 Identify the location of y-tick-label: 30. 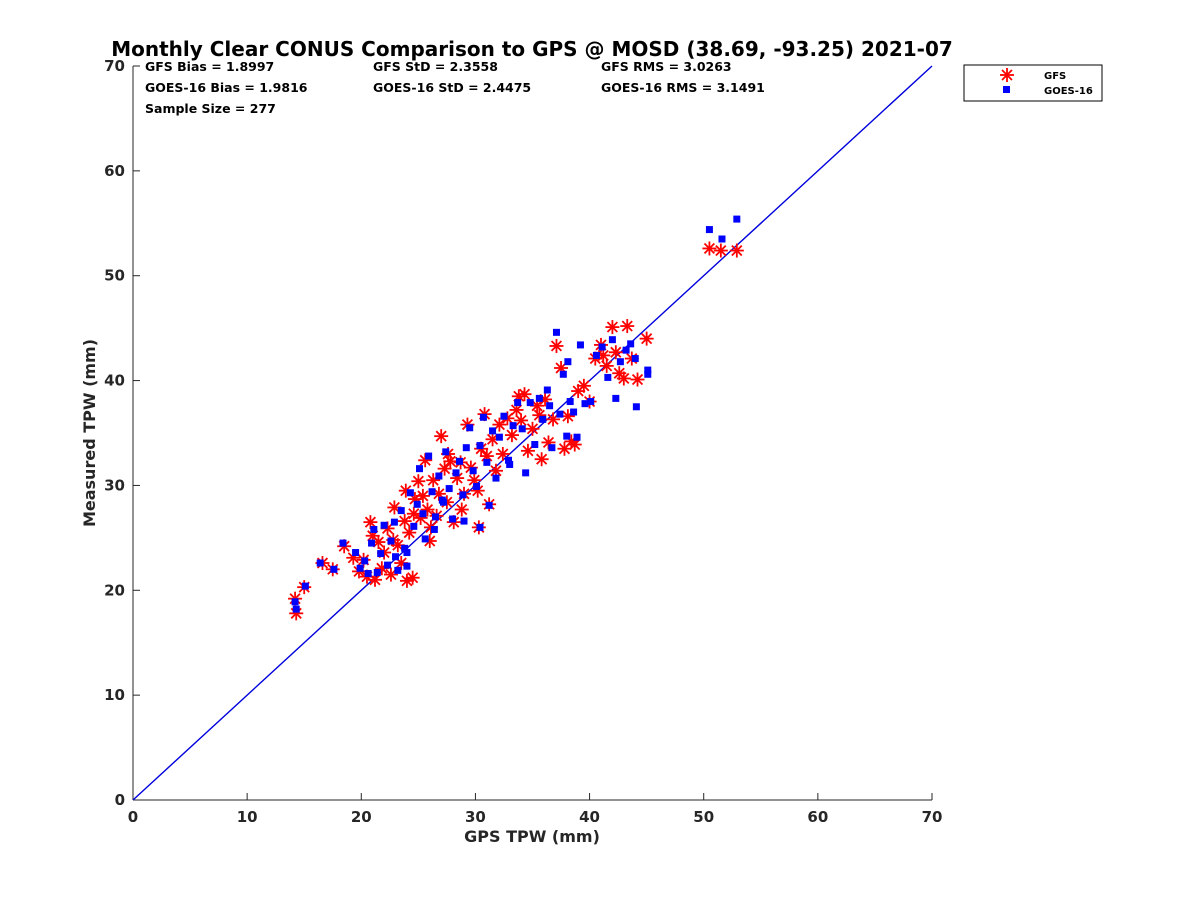
(114, 485).